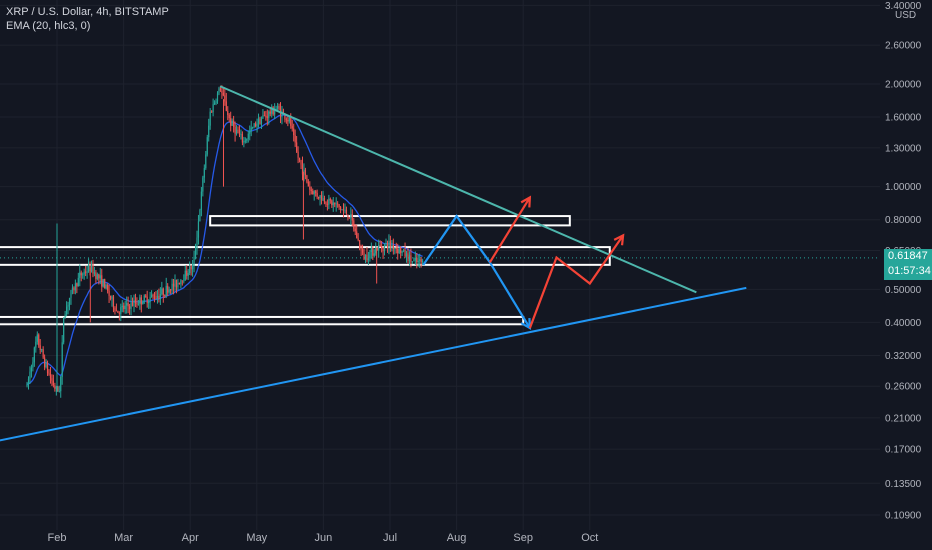  What do you see at coordinates (509, 229) in the screenshot?
I see `projection-path` at bounding box center [509, 229].